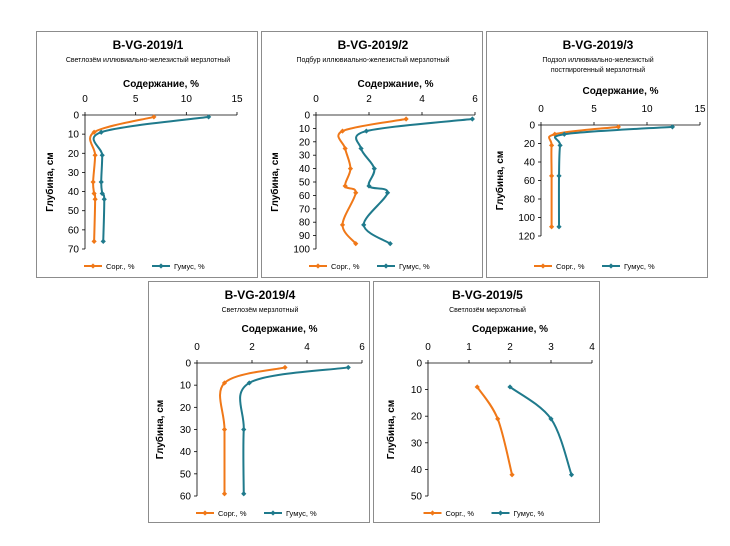 The image size is (730, 546). I want to click on legend-label-humus: Гумус, %, so click(189, 266).